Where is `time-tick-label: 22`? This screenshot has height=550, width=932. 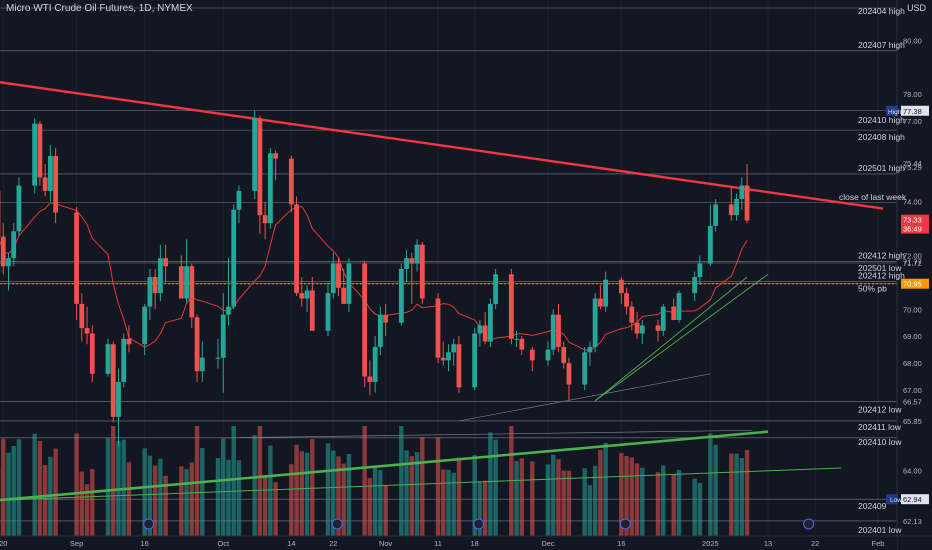
time-tick-label: 22 is located at coordinates (815, 543).